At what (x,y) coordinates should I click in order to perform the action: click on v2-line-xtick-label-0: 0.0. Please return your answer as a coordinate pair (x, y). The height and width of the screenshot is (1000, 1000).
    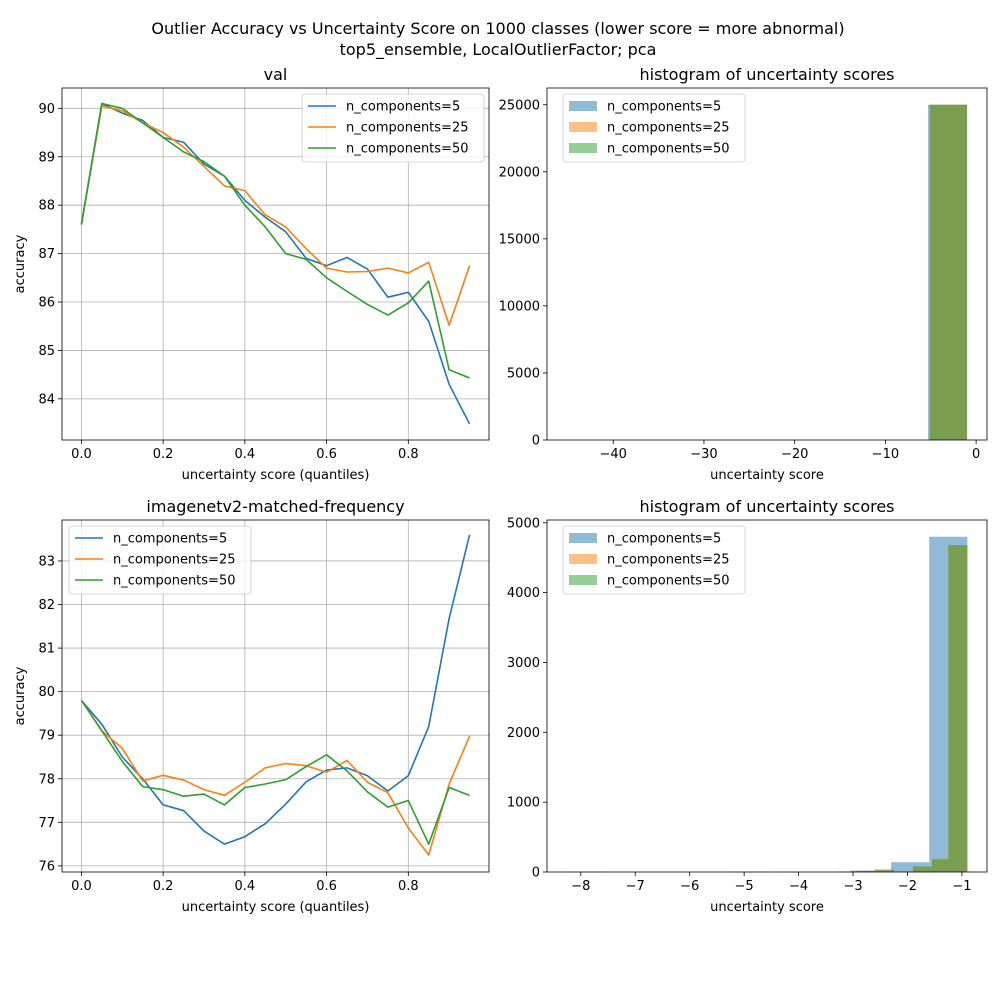
    Looking at the image, I should click on (81, 886).